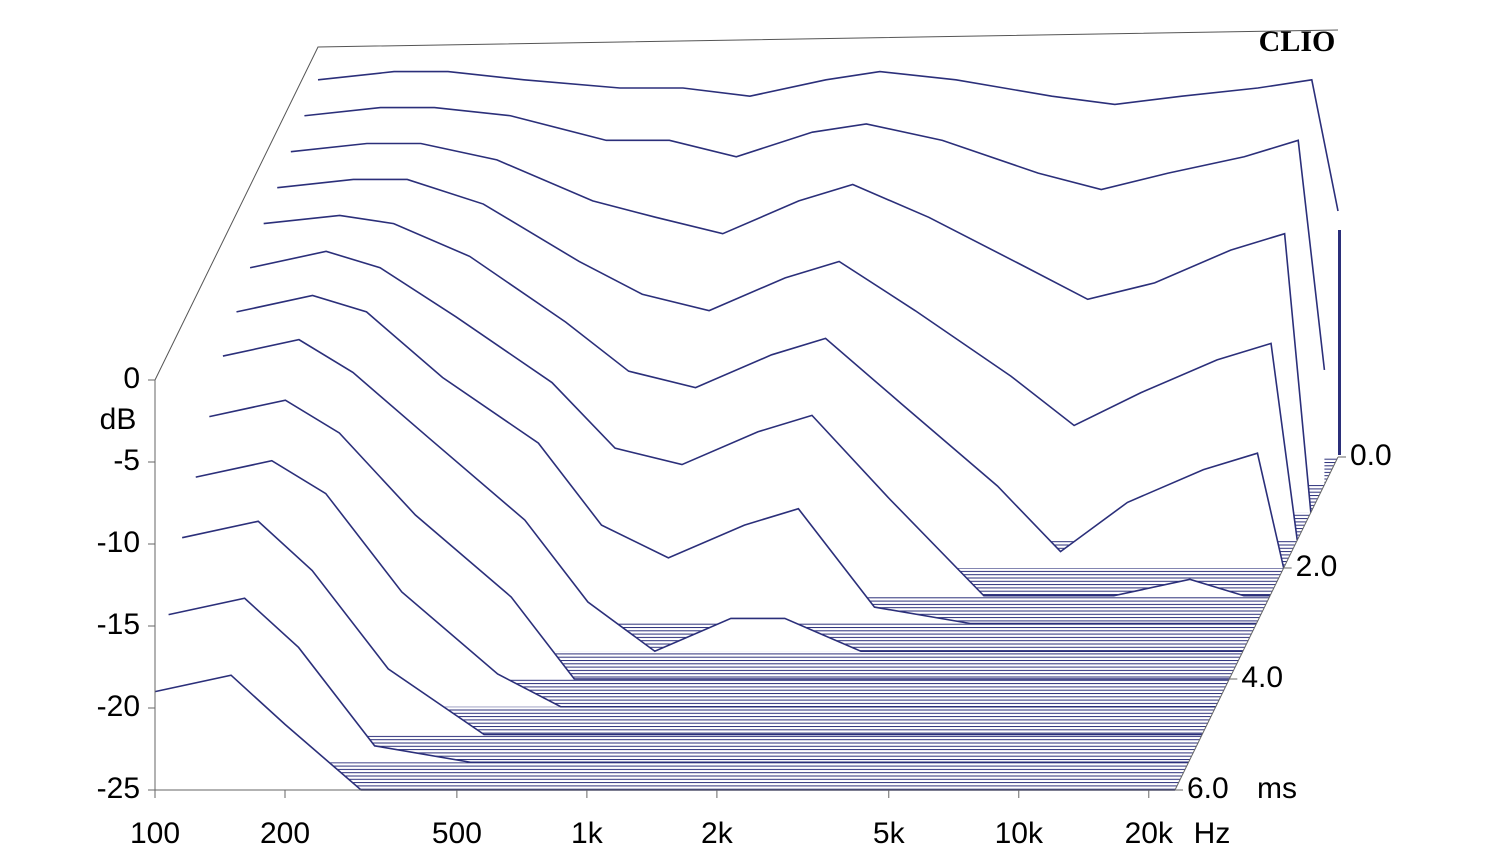 The width and height of the screenshot is (1500, 862). I want to click on z-unit: ms, so click(1277, 788).